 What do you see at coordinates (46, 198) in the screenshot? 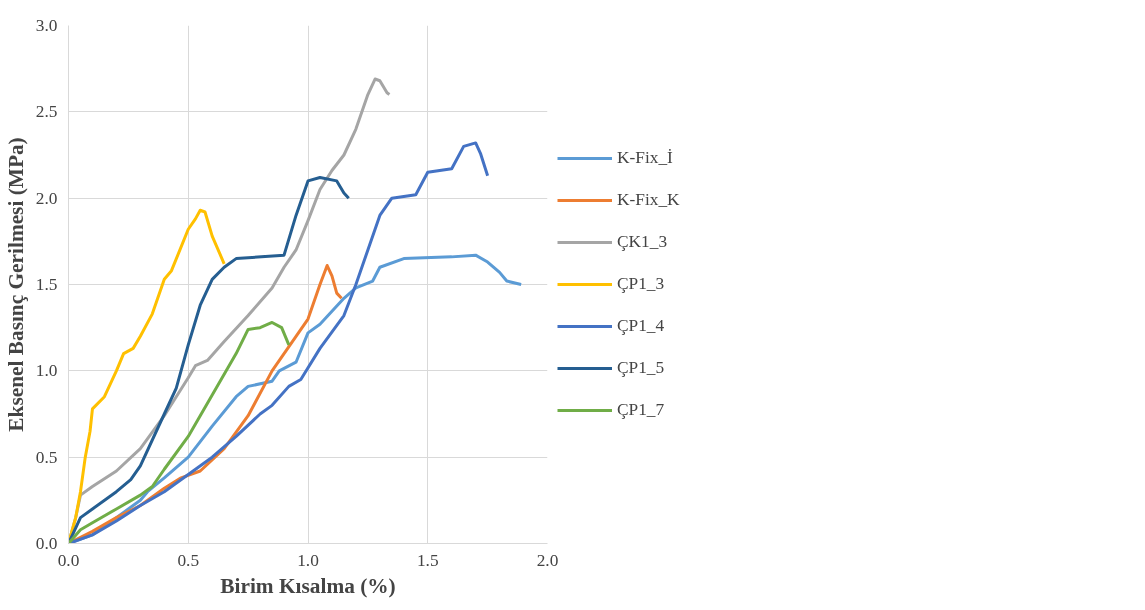
I see `y-tick-label: 2.0` at bounding box center [46, 198].